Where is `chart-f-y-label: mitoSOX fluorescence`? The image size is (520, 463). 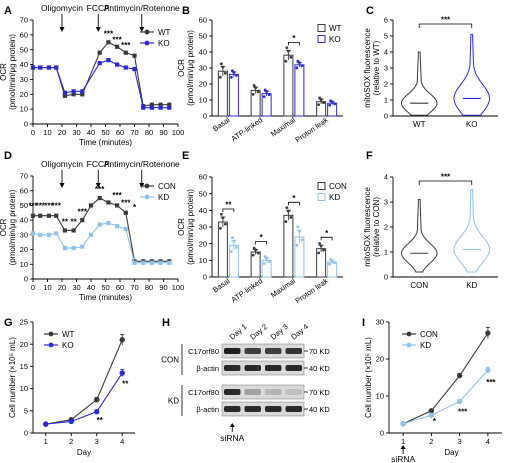
chart-f-y-label: mitoSOX fluorescence is located at coordinates (367, 227).